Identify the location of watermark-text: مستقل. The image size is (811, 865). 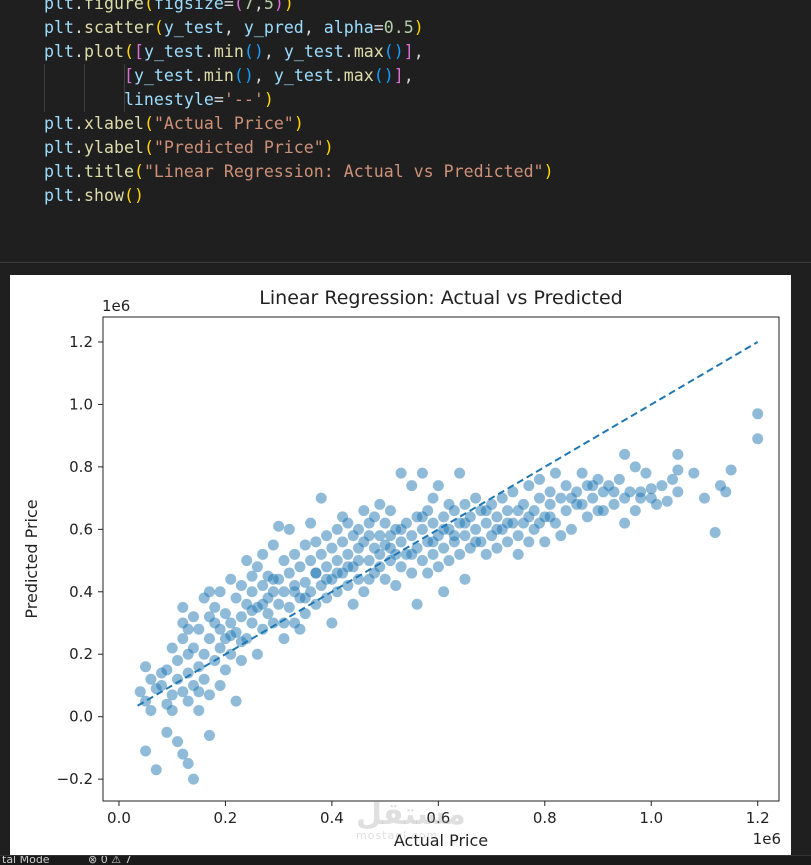
(411, 814).